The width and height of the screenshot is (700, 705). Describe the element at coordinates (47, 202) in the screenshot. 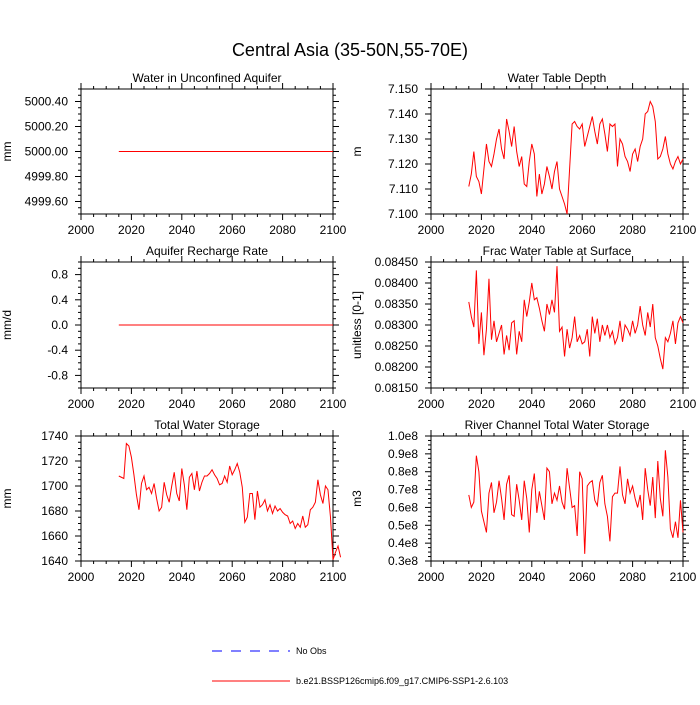

I see `ytick-label: 4999.60` at that location.